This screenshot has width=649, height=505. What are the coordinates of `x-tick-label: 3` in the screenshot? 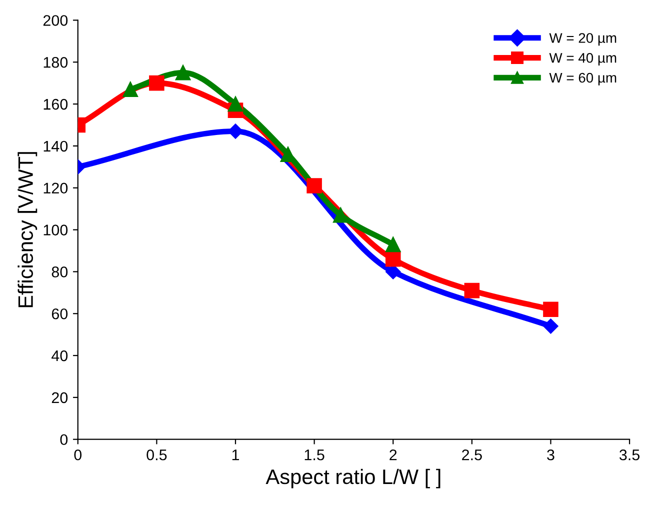 It's located at (550, 454).